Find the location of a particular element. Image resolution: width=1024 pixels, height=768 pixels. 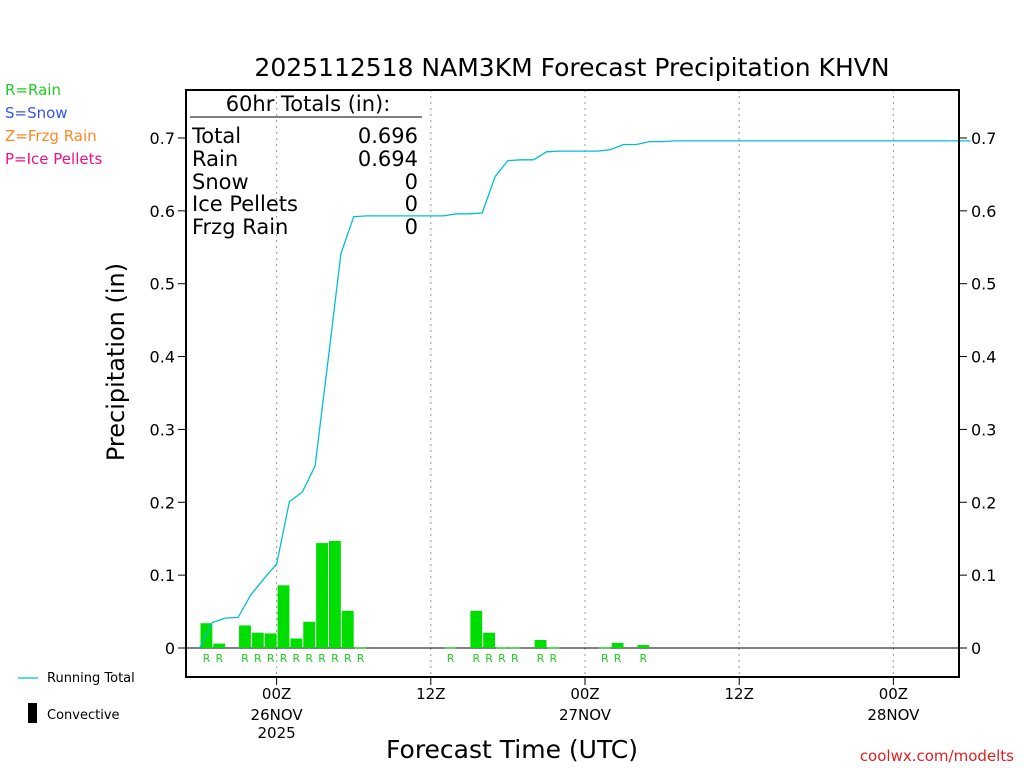

y-tick-label-right: 0.1 is located at coordinates (983, 575).